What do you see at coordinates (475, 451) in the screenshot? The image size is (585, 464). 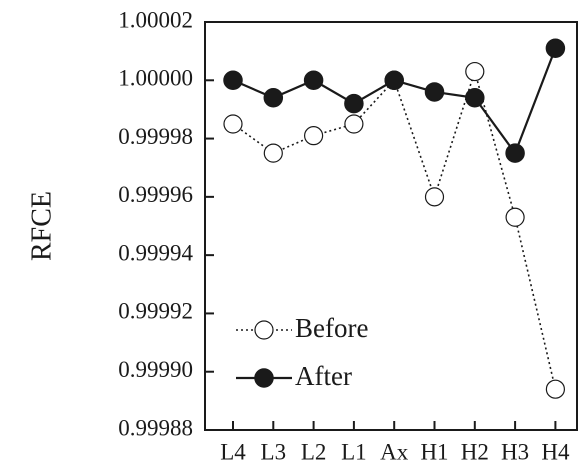 I see `x-tick-label: H2` at bounding box center [475, 451].